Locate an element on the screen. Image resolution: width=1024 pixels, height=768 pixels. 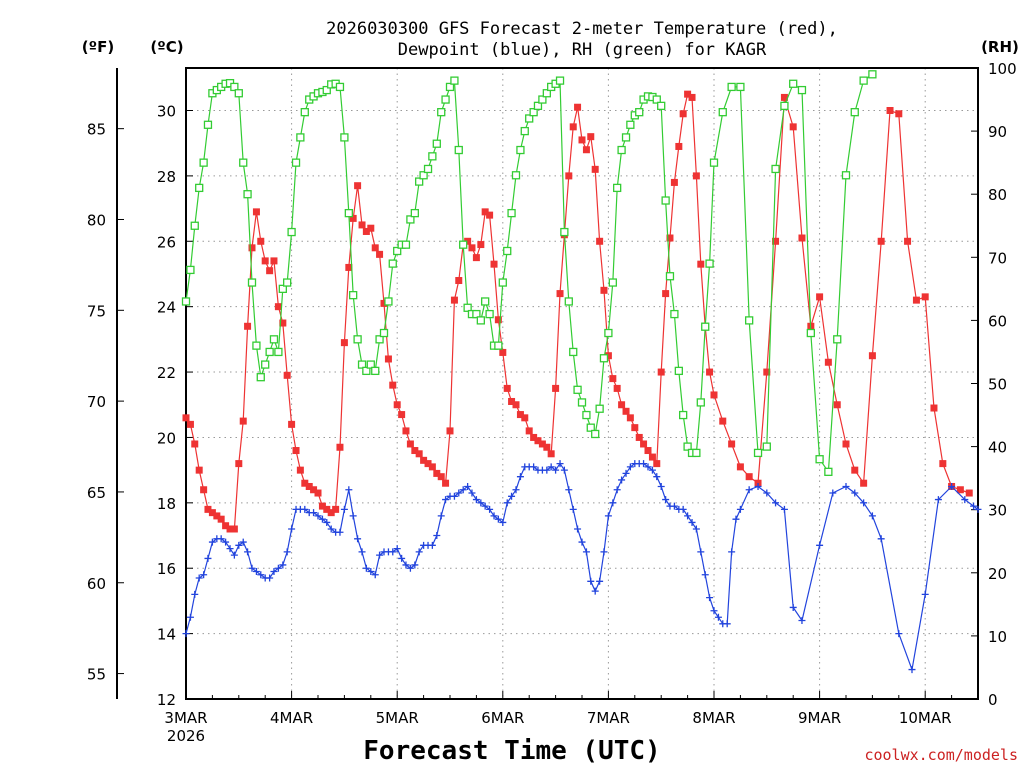
credit-link: coolwx.com/models is located at coordinates (941, 755).